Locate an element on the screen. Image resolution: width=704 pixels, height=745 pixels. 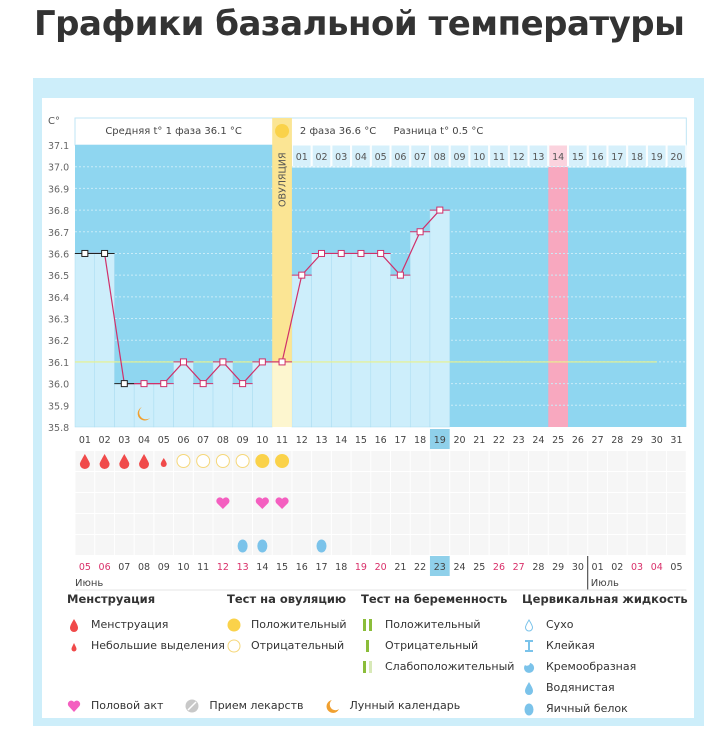
legend-label: Прием лекарств is located at coordinates (256, 705).